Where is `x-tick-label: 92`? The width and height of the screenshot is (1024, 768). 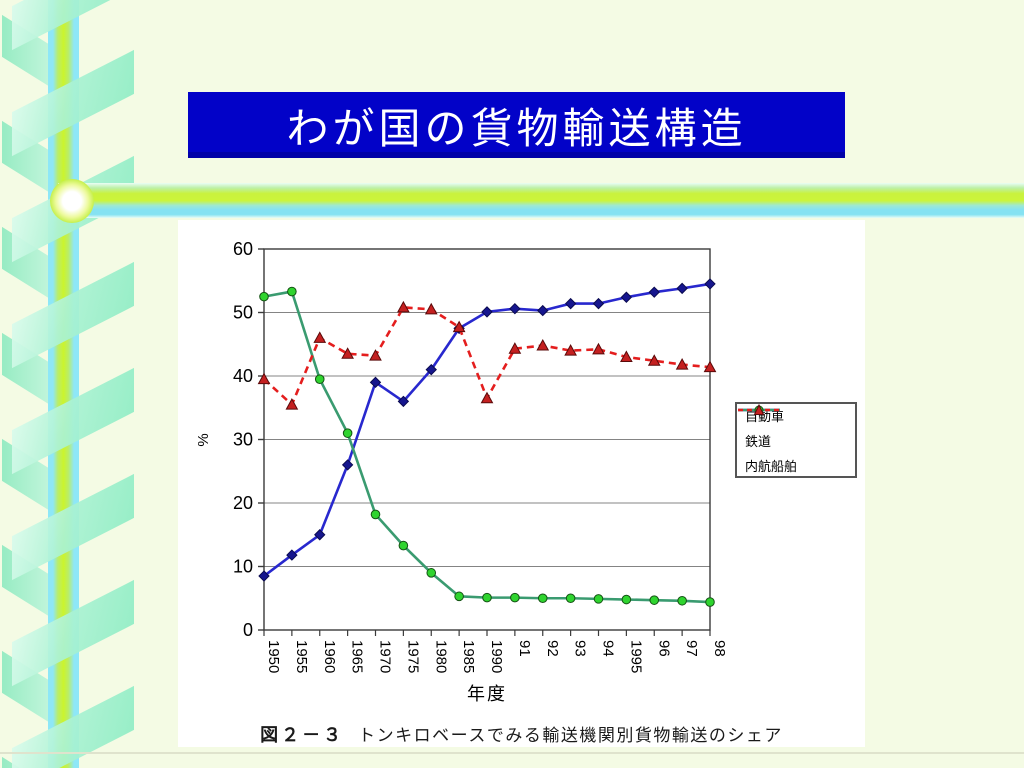
x-tick-label: 92 is located at coordinates (552, 648).